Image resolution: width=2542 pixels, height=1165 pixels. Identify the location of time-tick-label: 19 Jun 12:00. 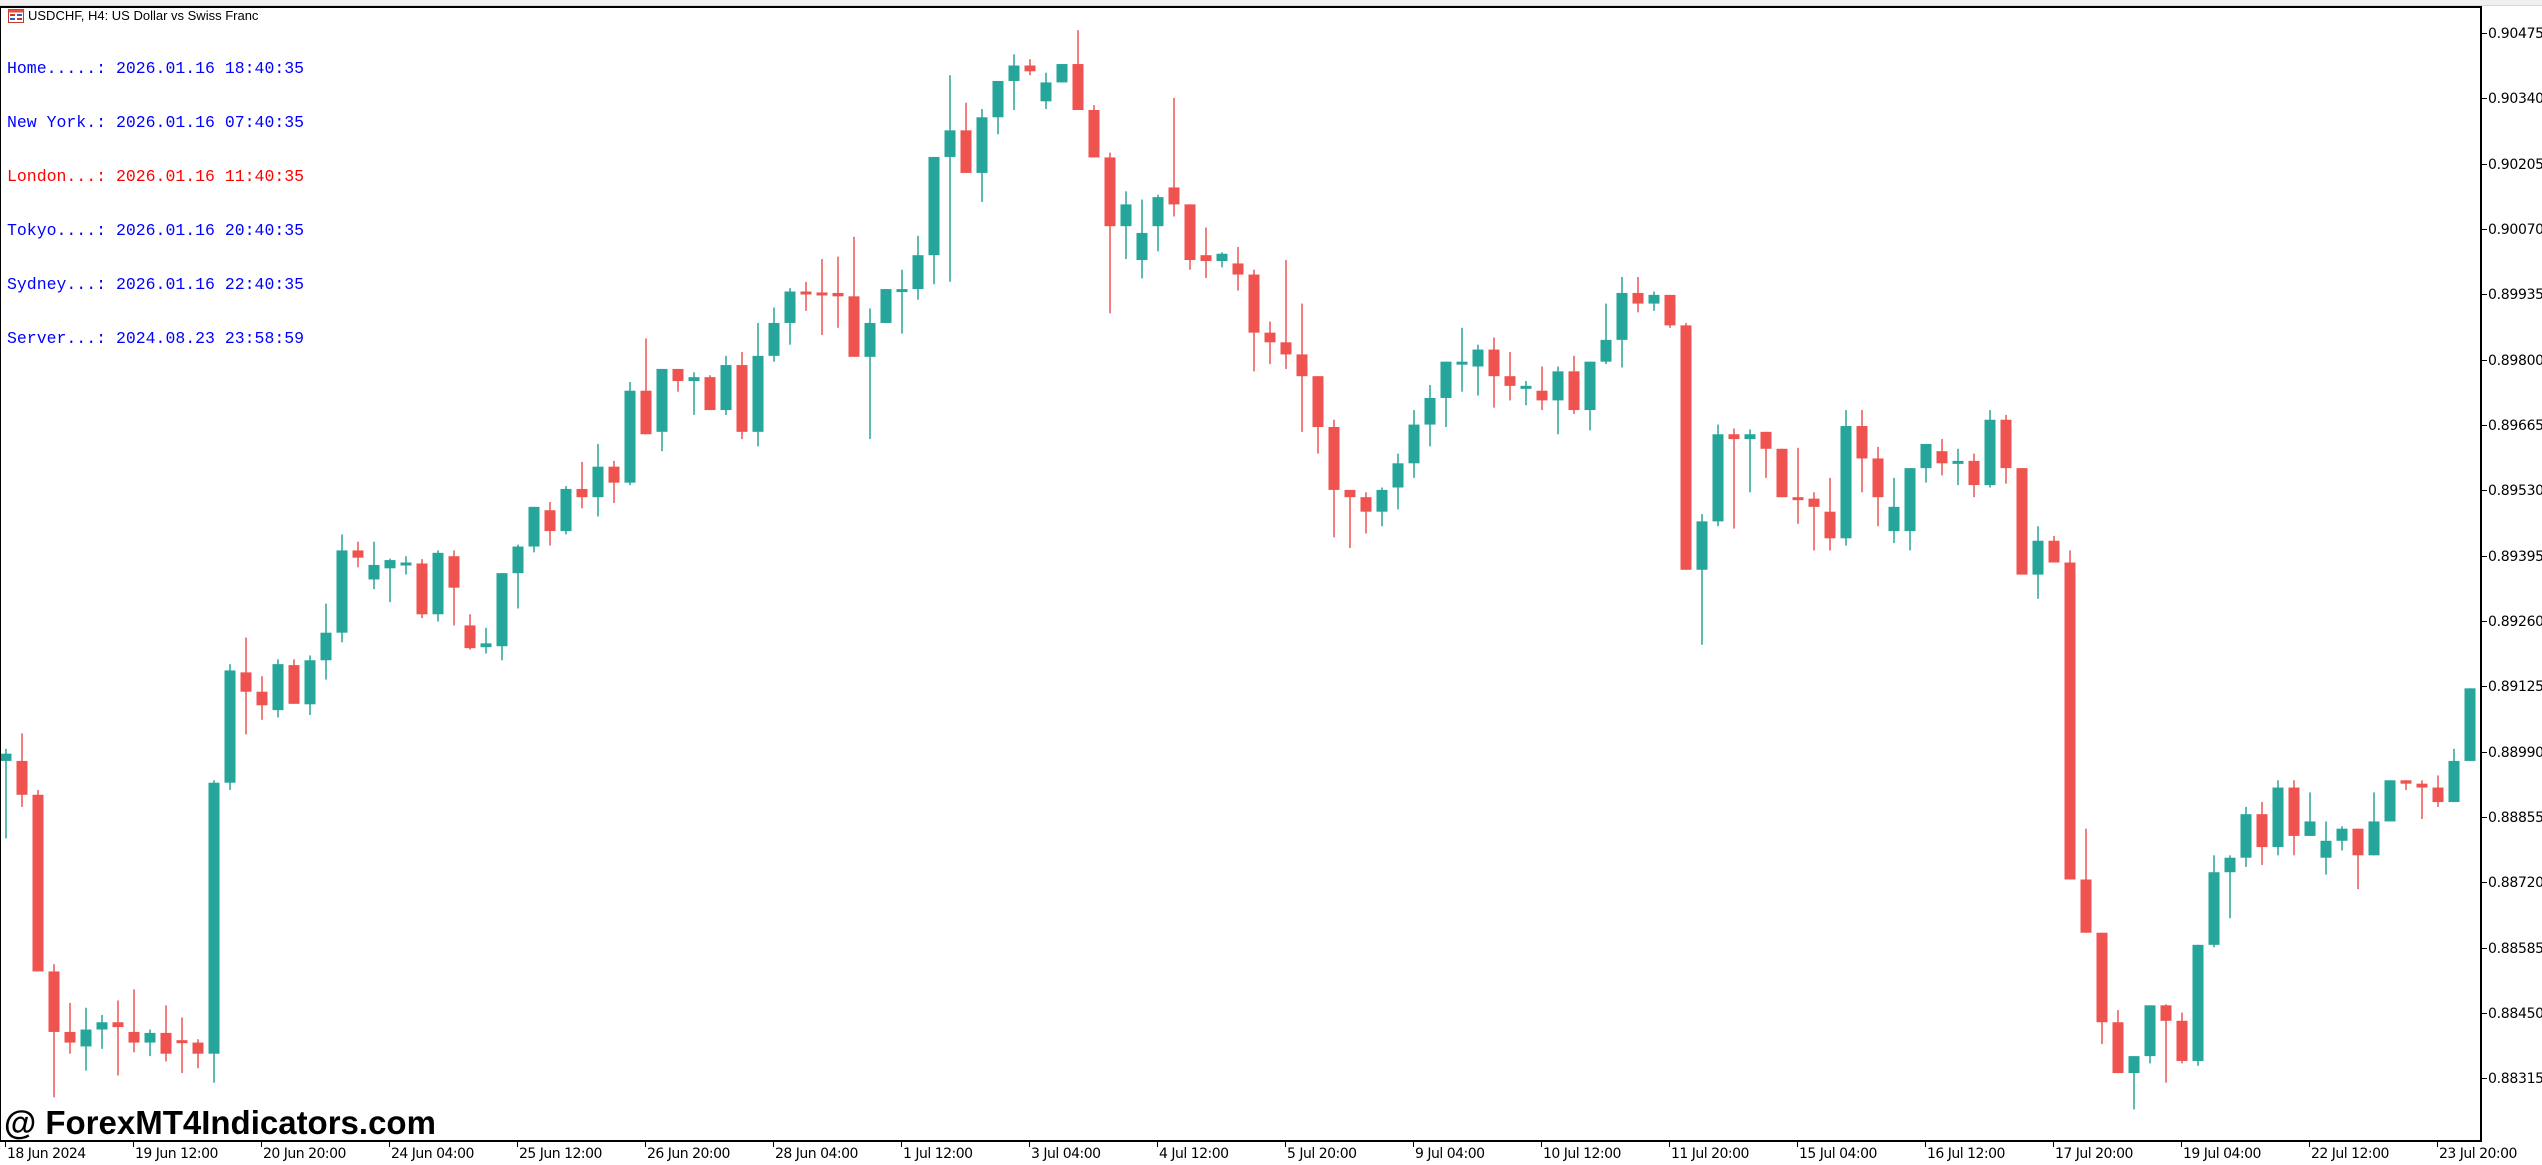
(176, 1154).